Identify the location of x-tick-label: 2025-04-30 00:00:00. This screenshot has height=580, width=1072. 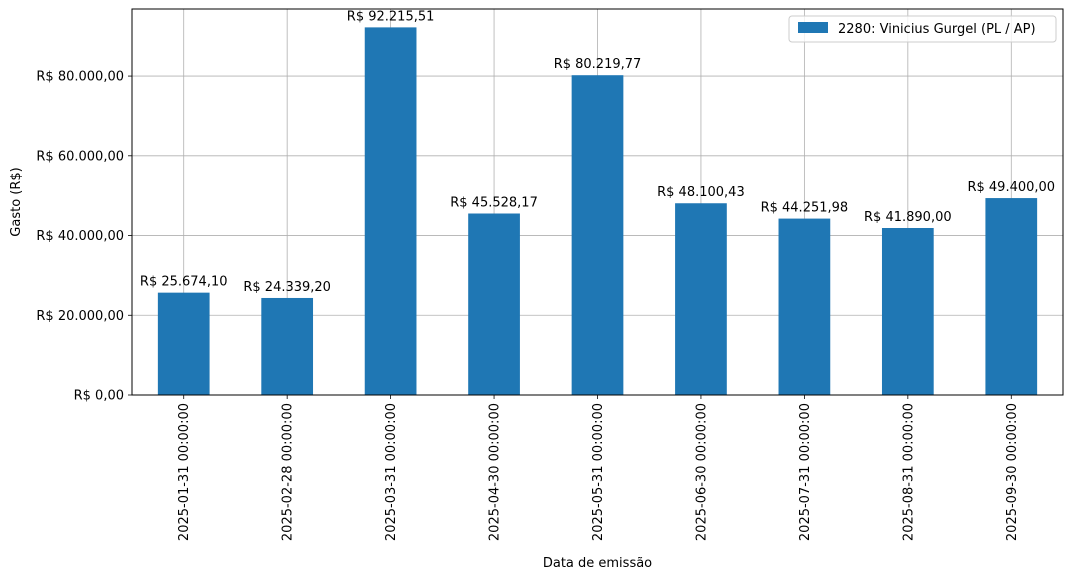
(495, 472).